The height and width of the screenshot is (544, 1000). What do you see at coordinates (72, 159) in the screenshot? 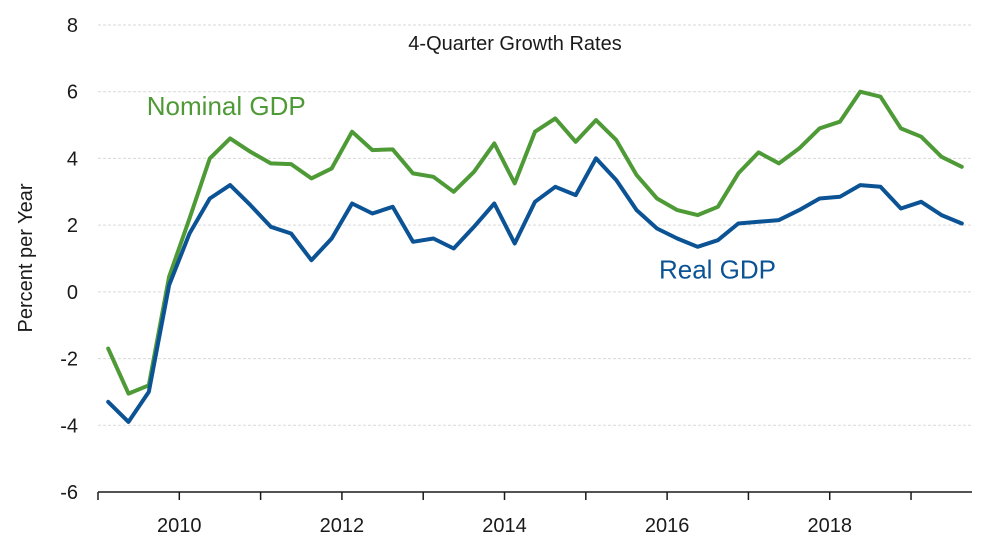
I see `y-tick-label: 4` at bounding box center [72, 159].